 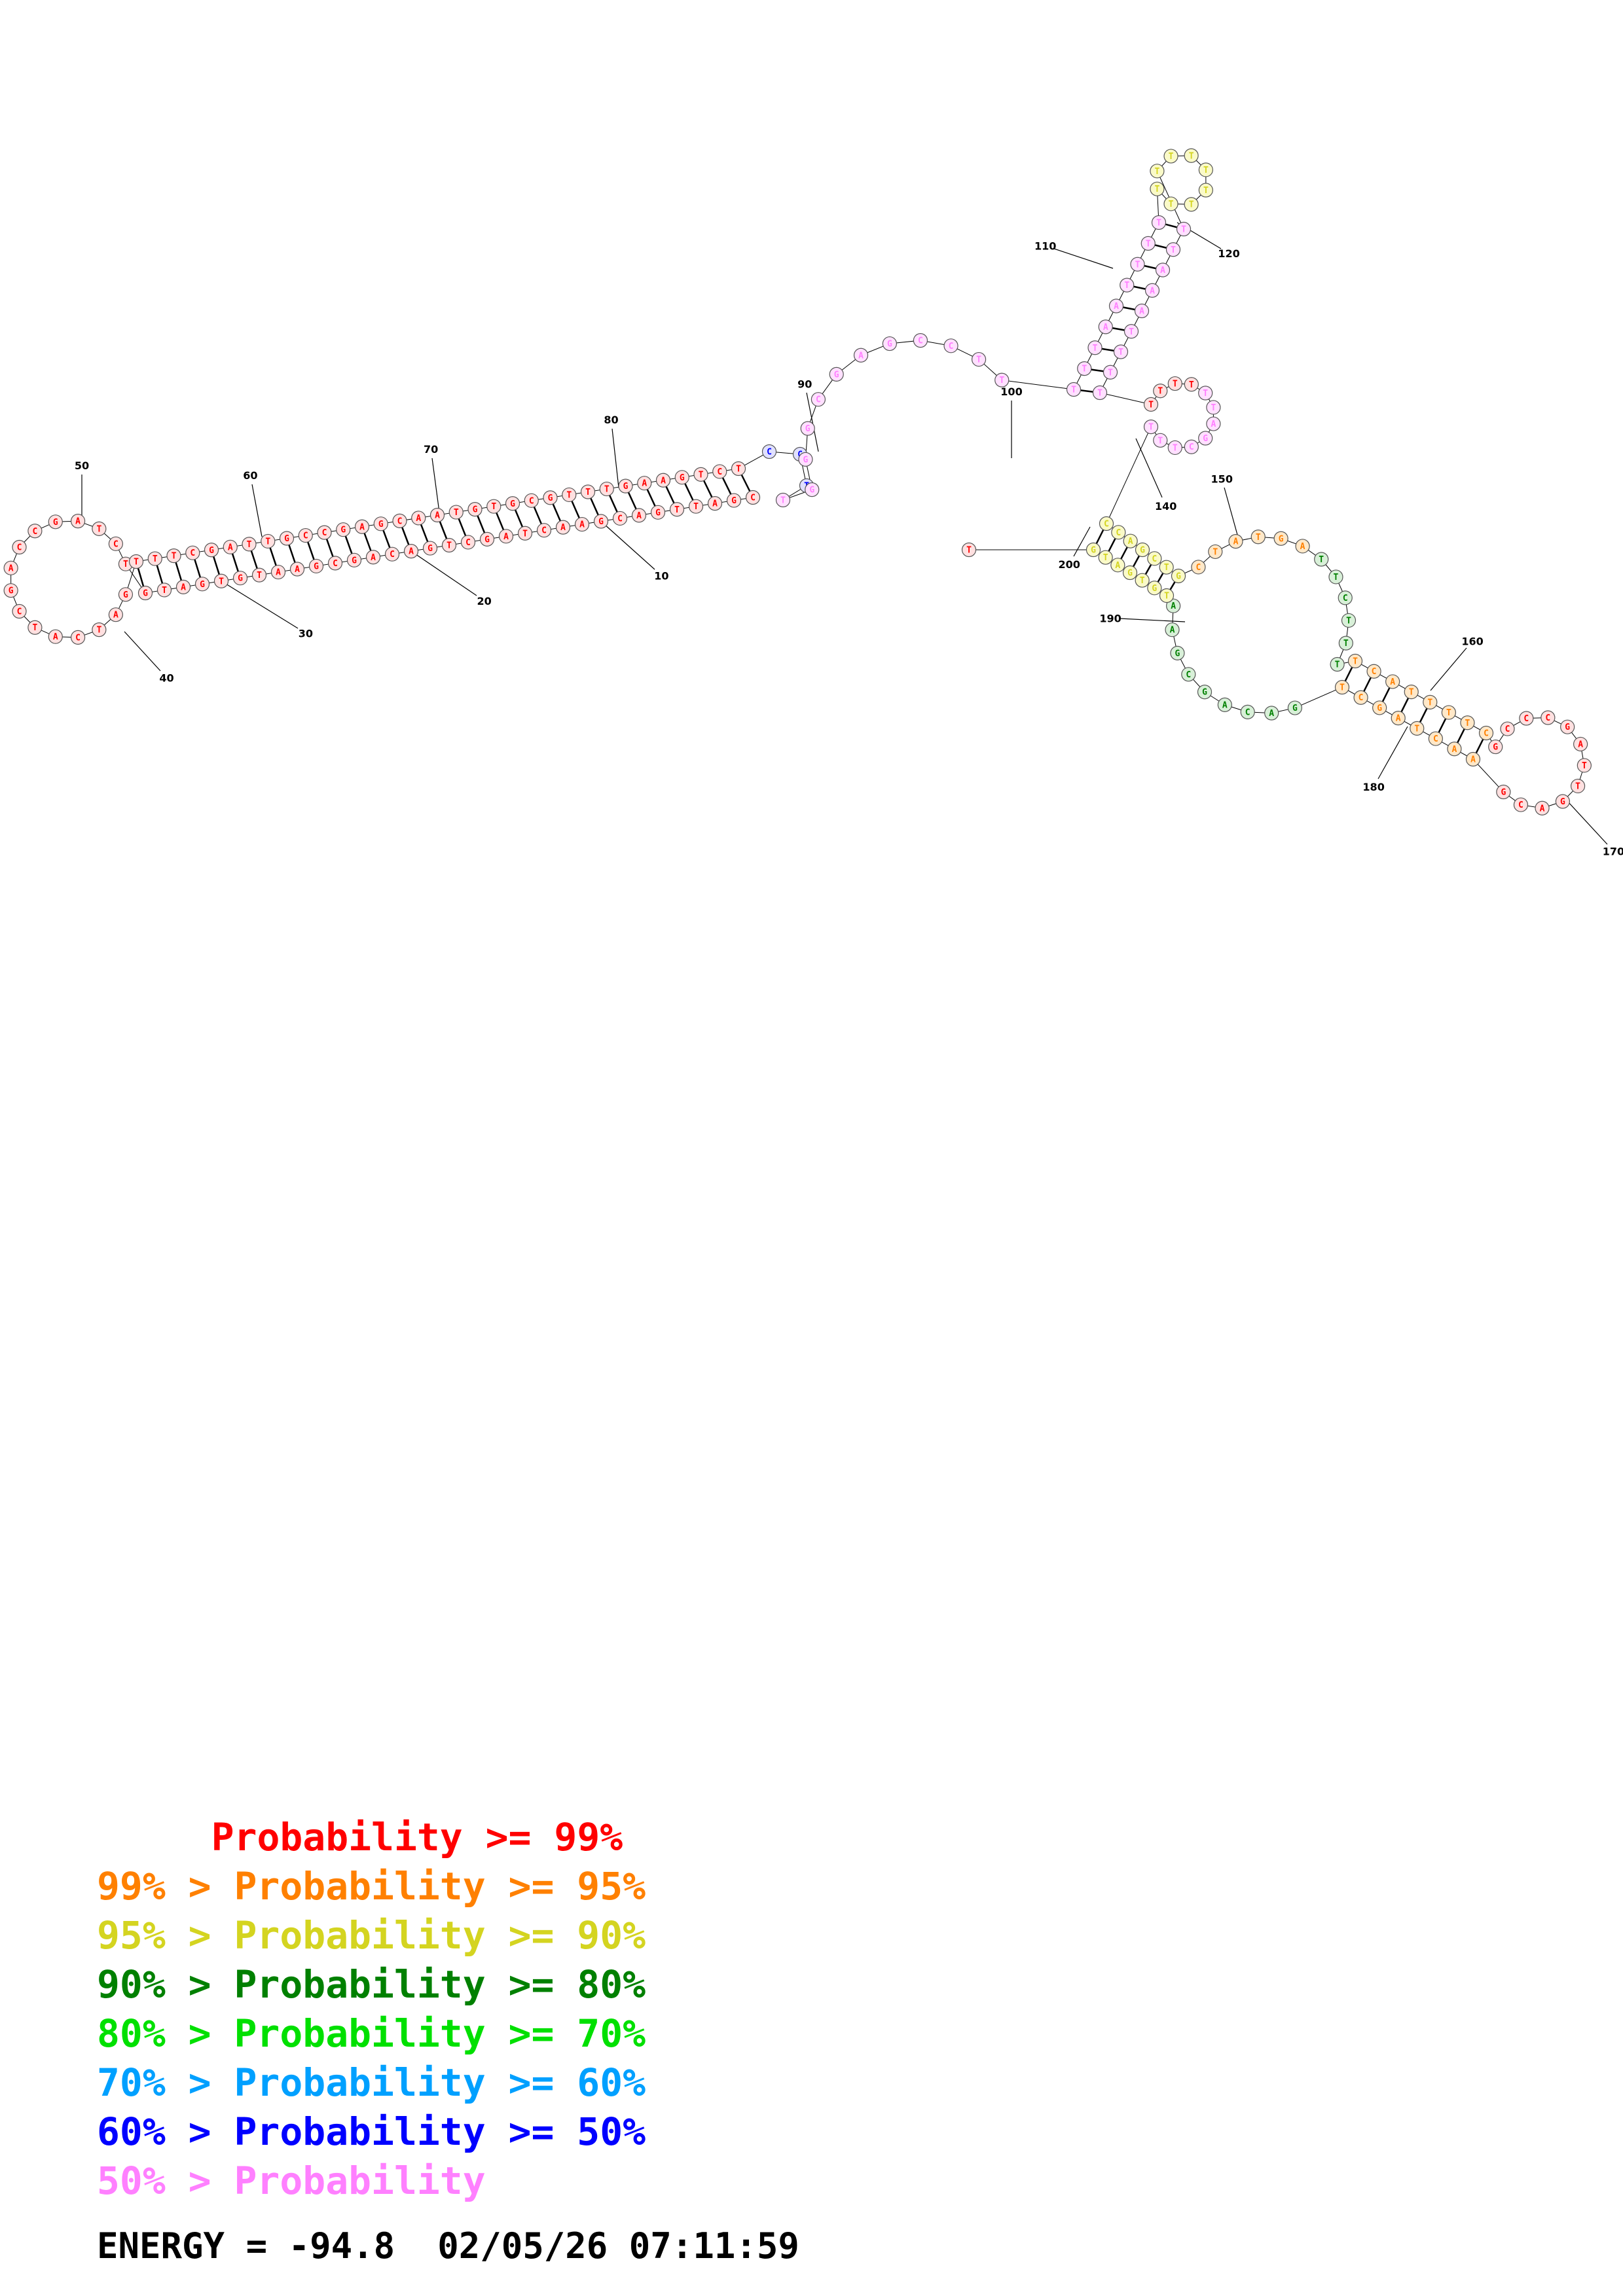 What do you see at coordinates (371, 1837) in the screenshot?
I see `legend-item: Probability >= 99%` at bounding box center [371, 1837].